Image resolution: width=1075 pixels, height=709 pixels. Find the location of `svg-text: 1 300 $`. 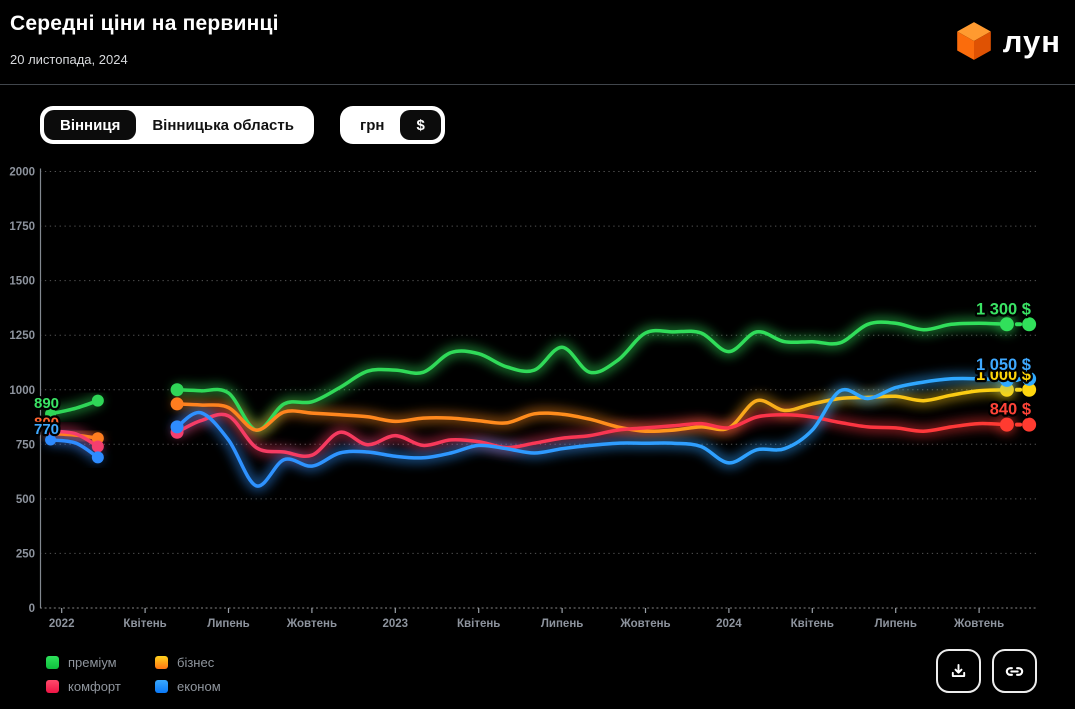

svg-text: 1 300 $ is located at coordinates (1003, 309).